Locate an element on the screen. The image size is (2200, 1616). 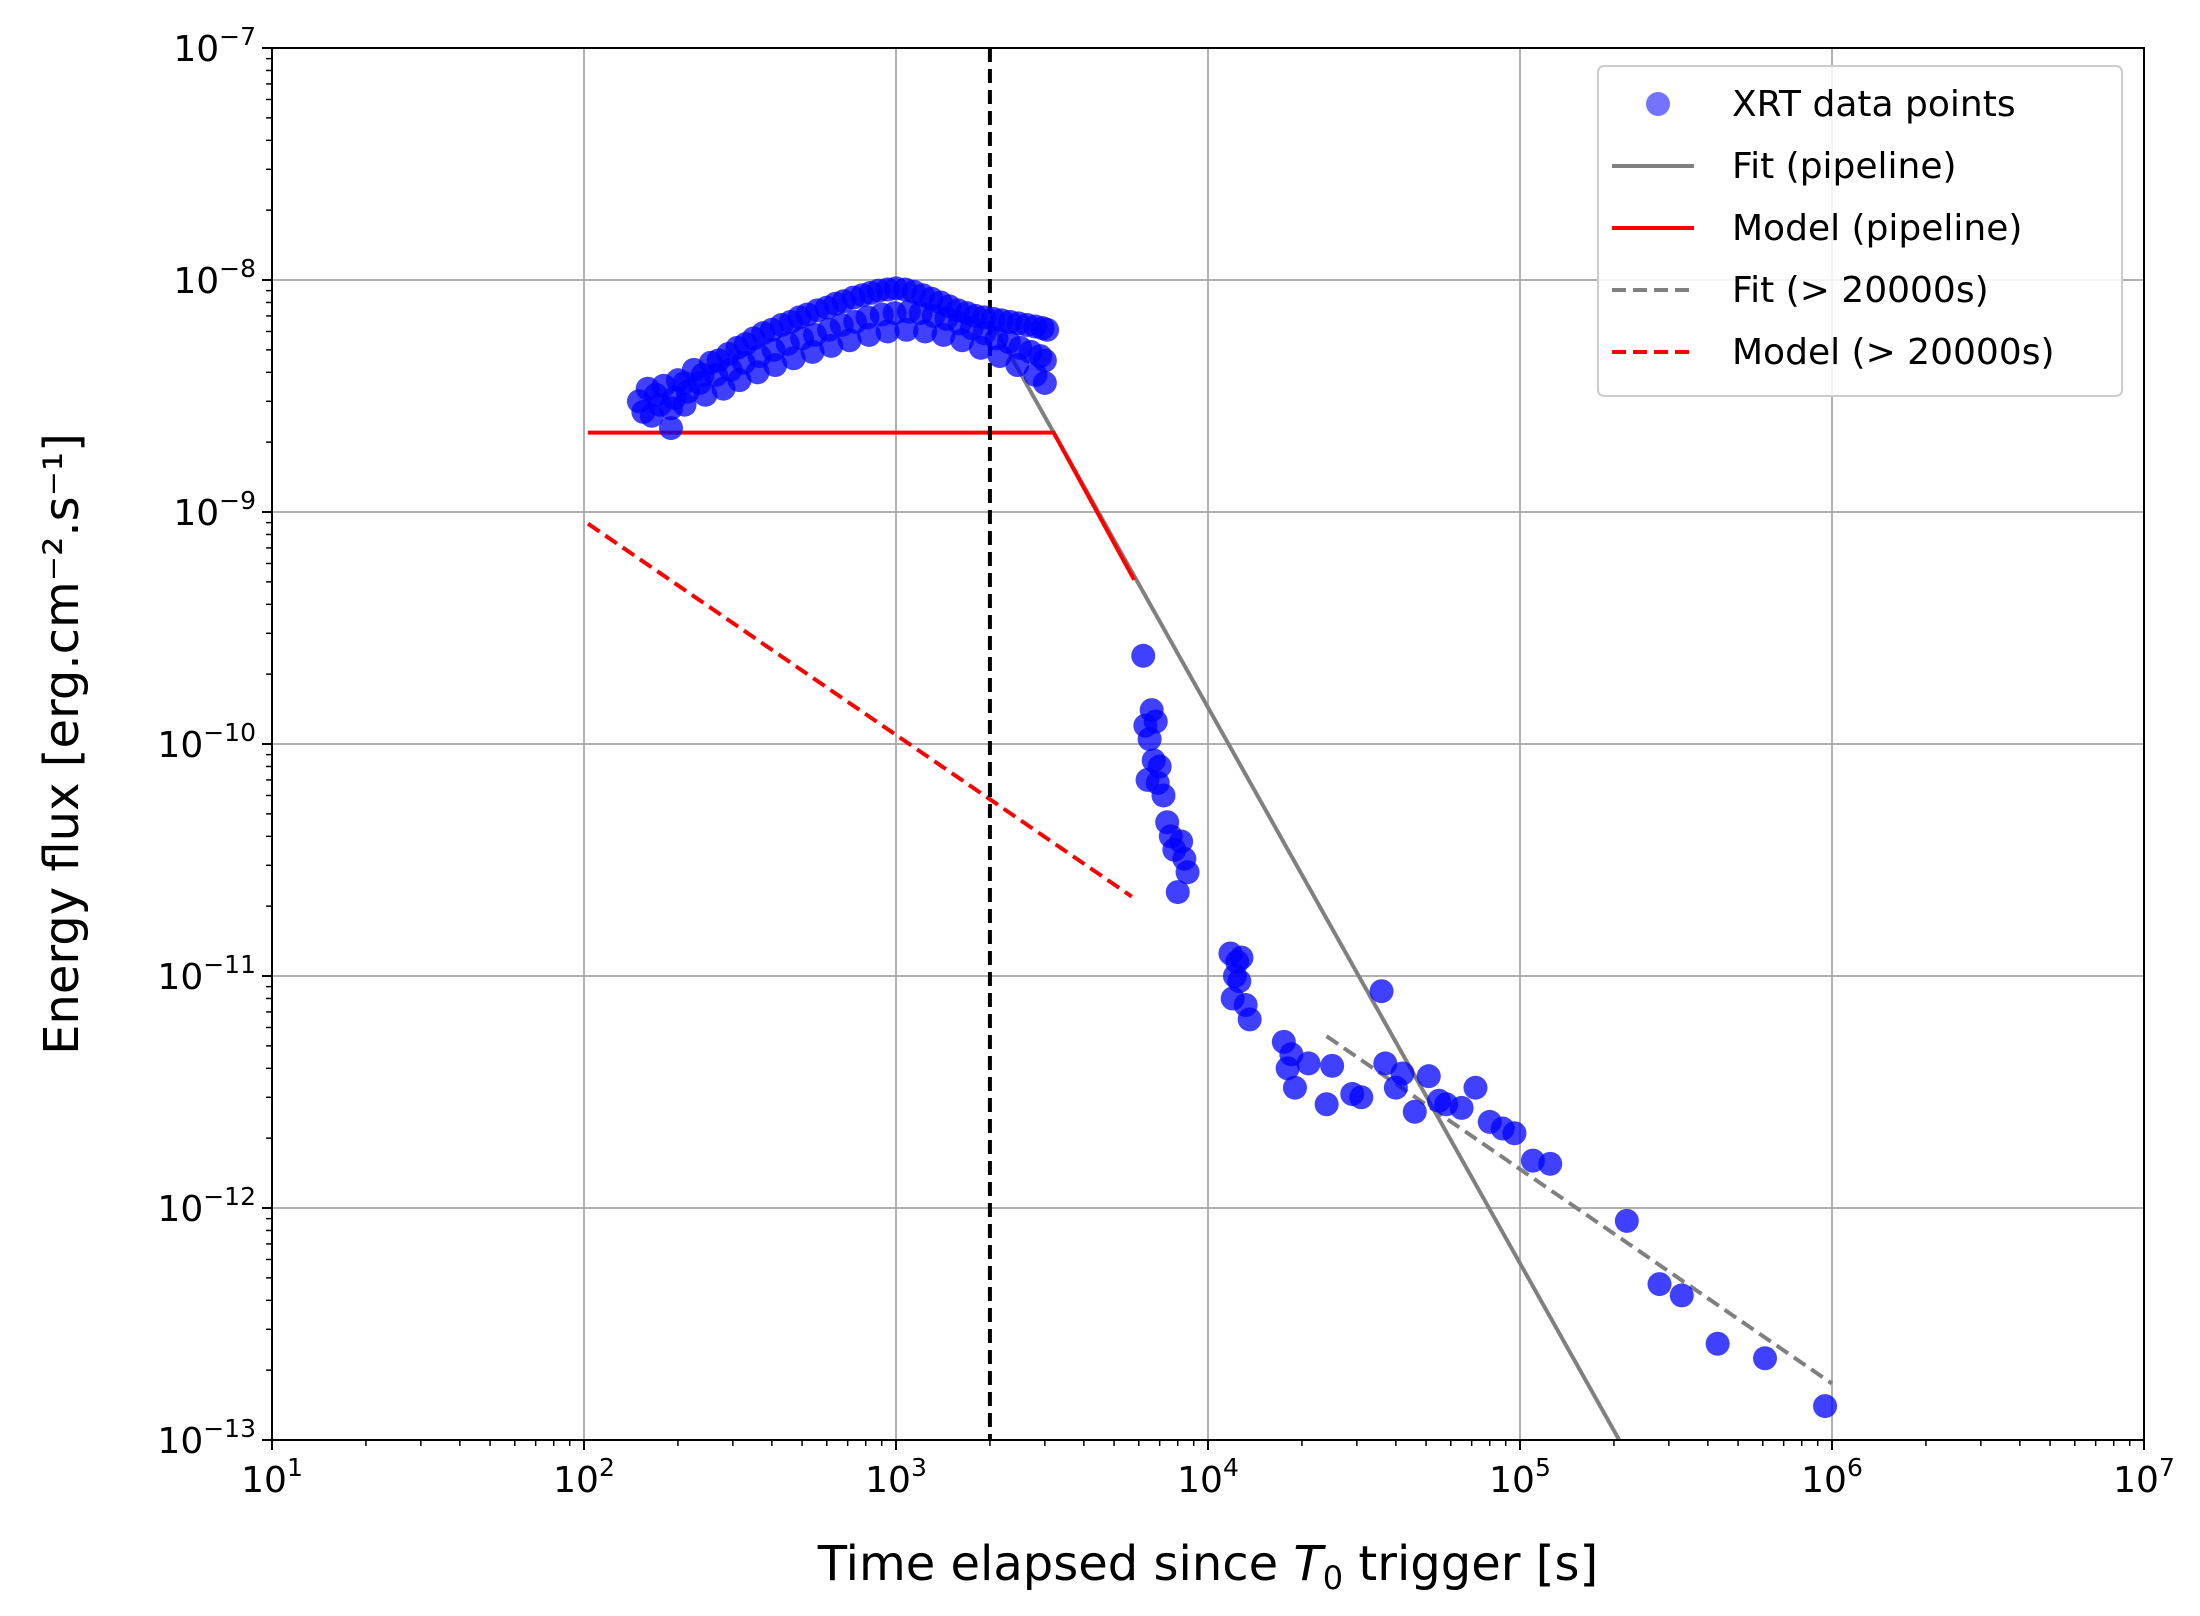
x-tick-label: 10⁶ is located at coordinates (1832, 1477).